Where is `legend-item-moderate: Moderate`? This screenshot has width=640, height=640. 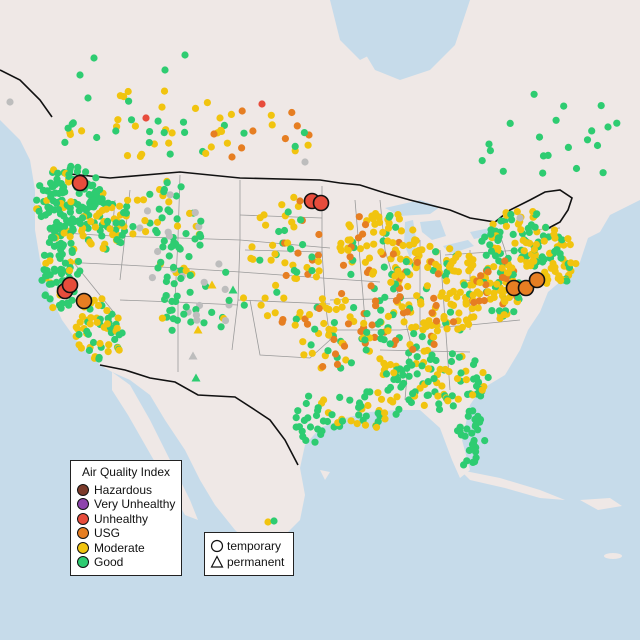
legend-item-moderate: Moderate is located at coordinates (111, 548).